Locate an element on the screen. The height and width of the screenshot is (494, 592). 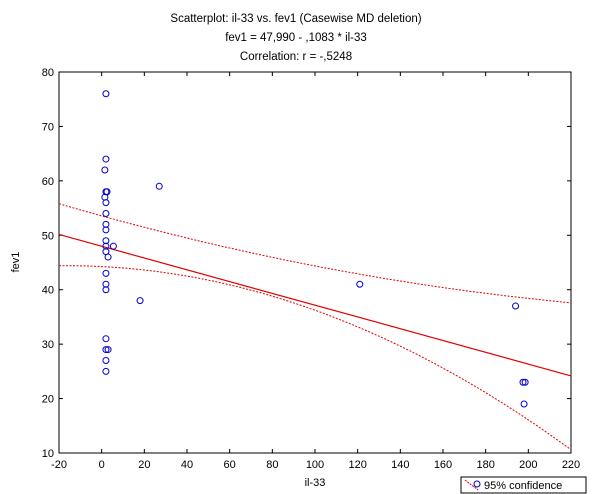
y-tick-label: 10 is located at coordinates (48, 454).